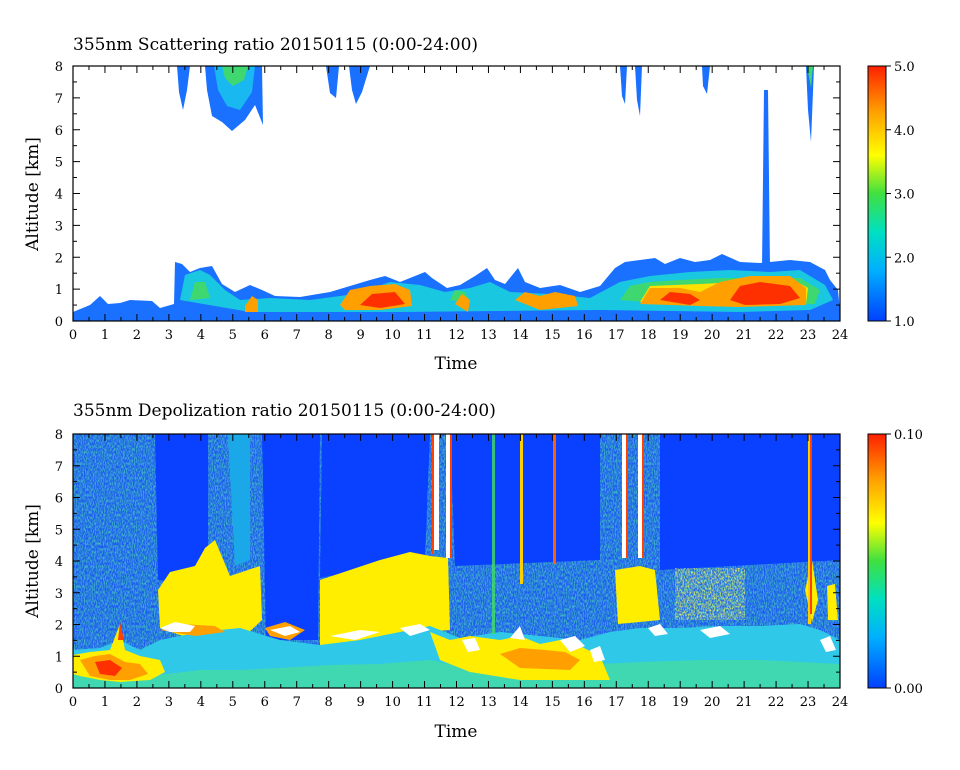  Describe the element at coordinates (456, 732) in the screenshot. I see `depolarization-x-axis-label: Time` at that location.